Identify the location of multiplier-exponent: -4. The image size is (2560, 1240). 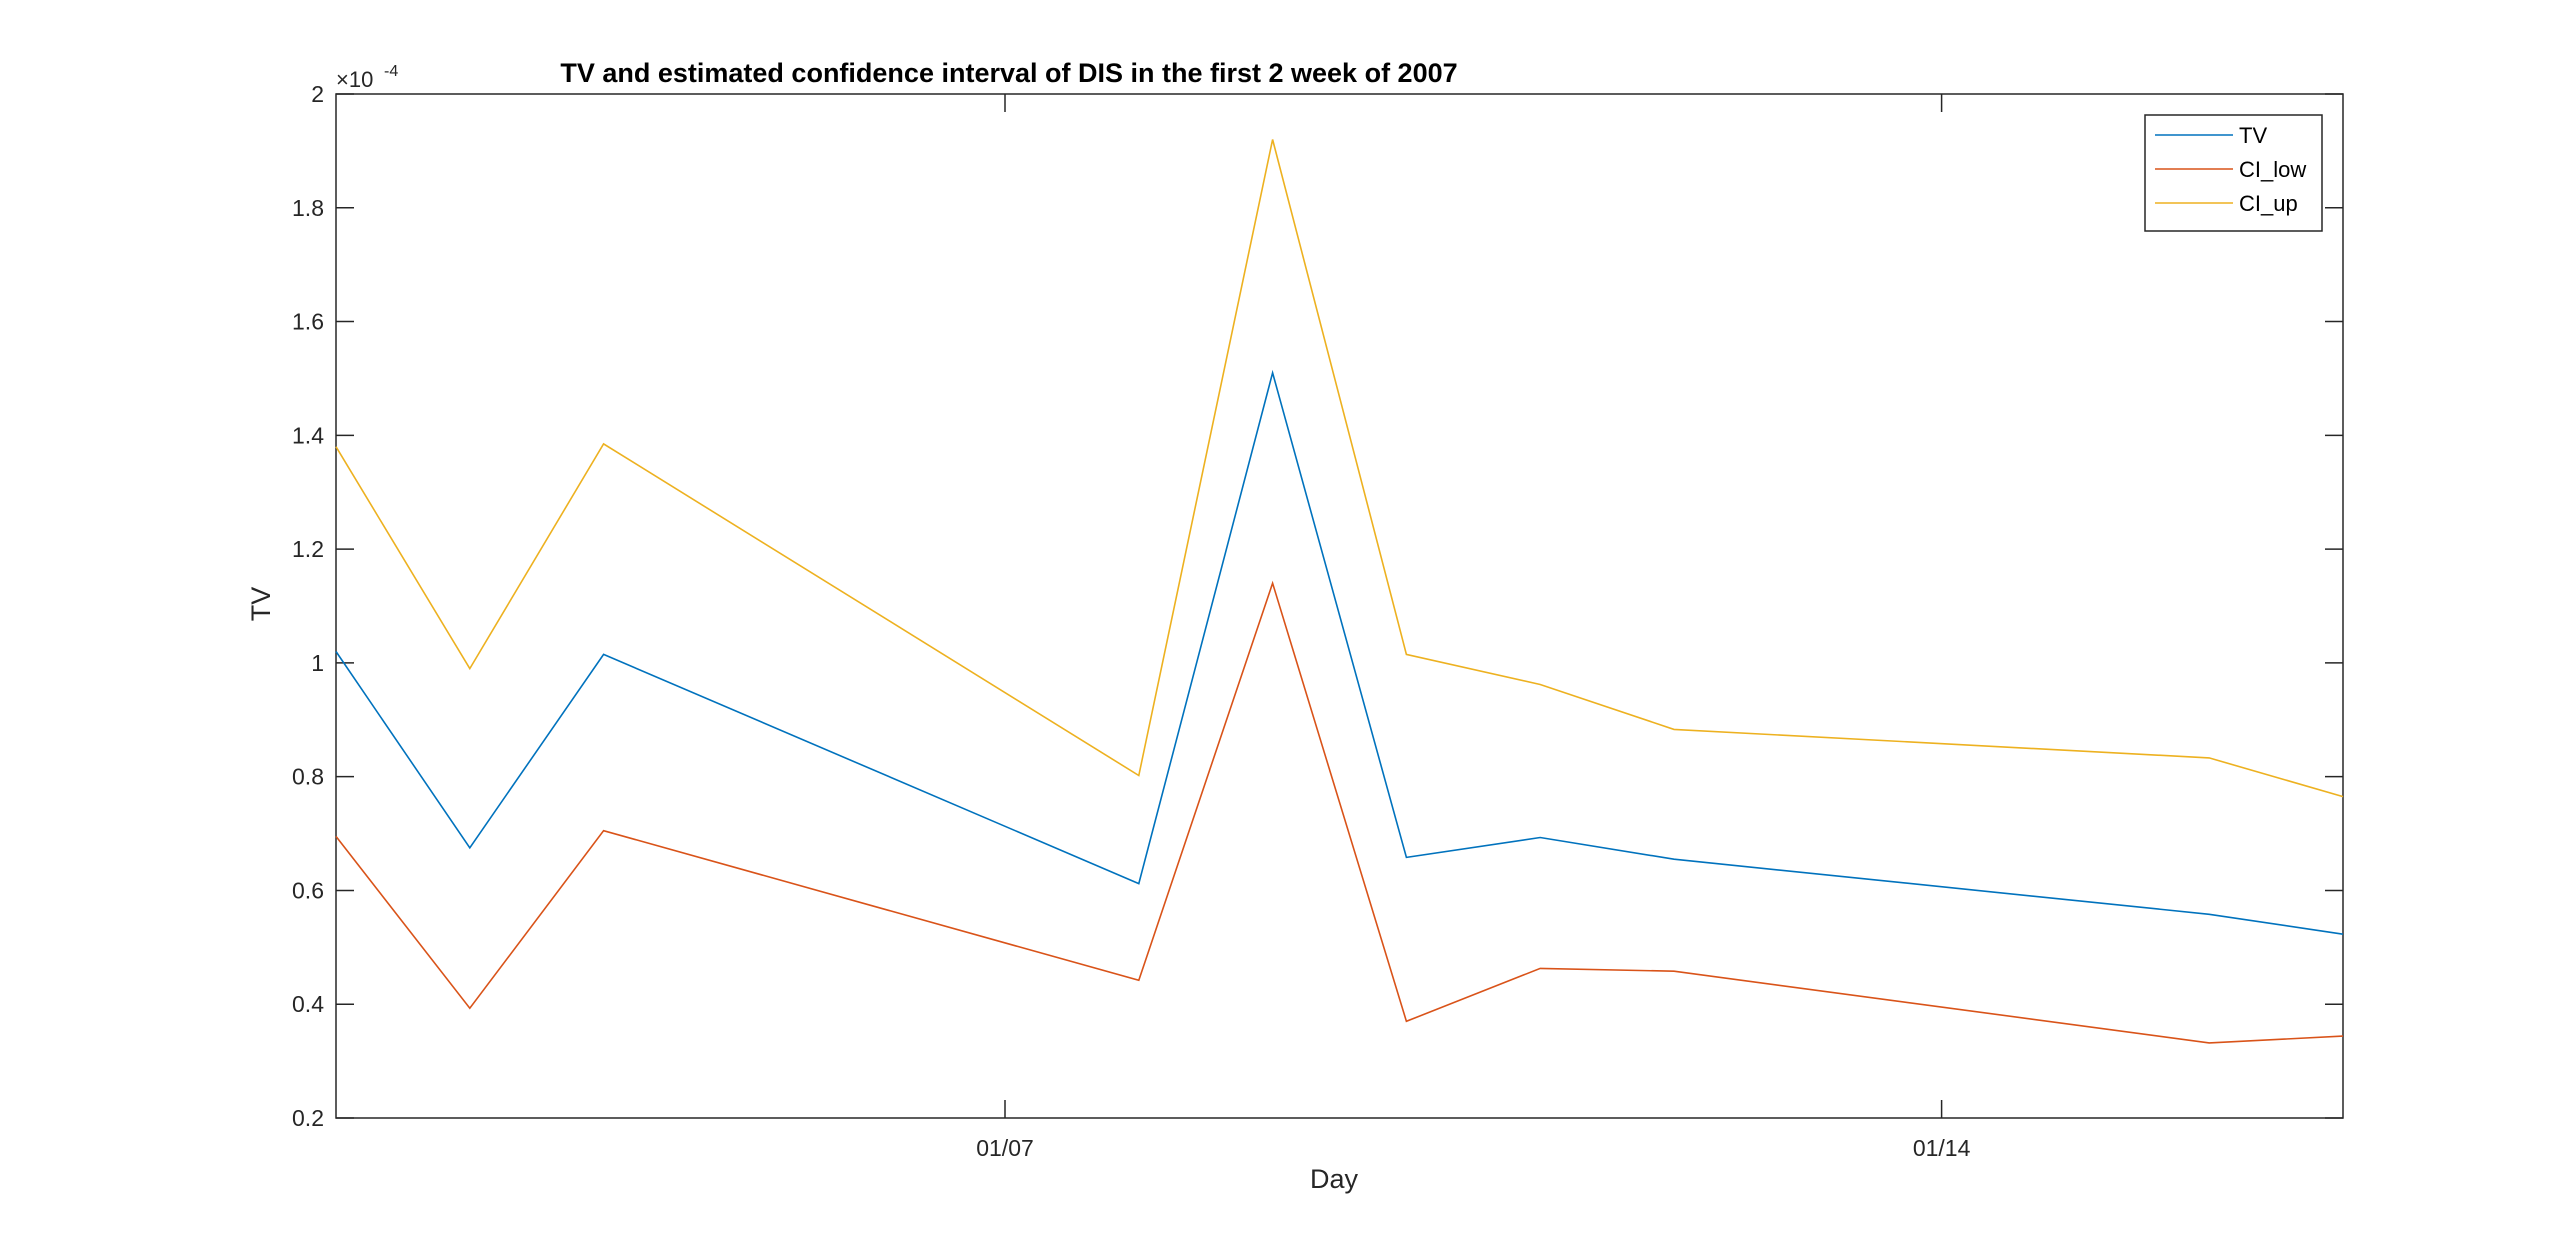
(391, 71).